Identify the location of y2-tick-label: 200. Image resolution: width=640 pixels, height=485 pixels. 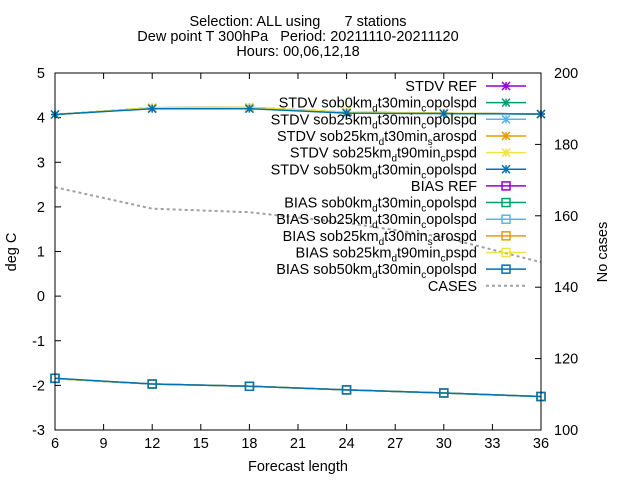
(566, 74).